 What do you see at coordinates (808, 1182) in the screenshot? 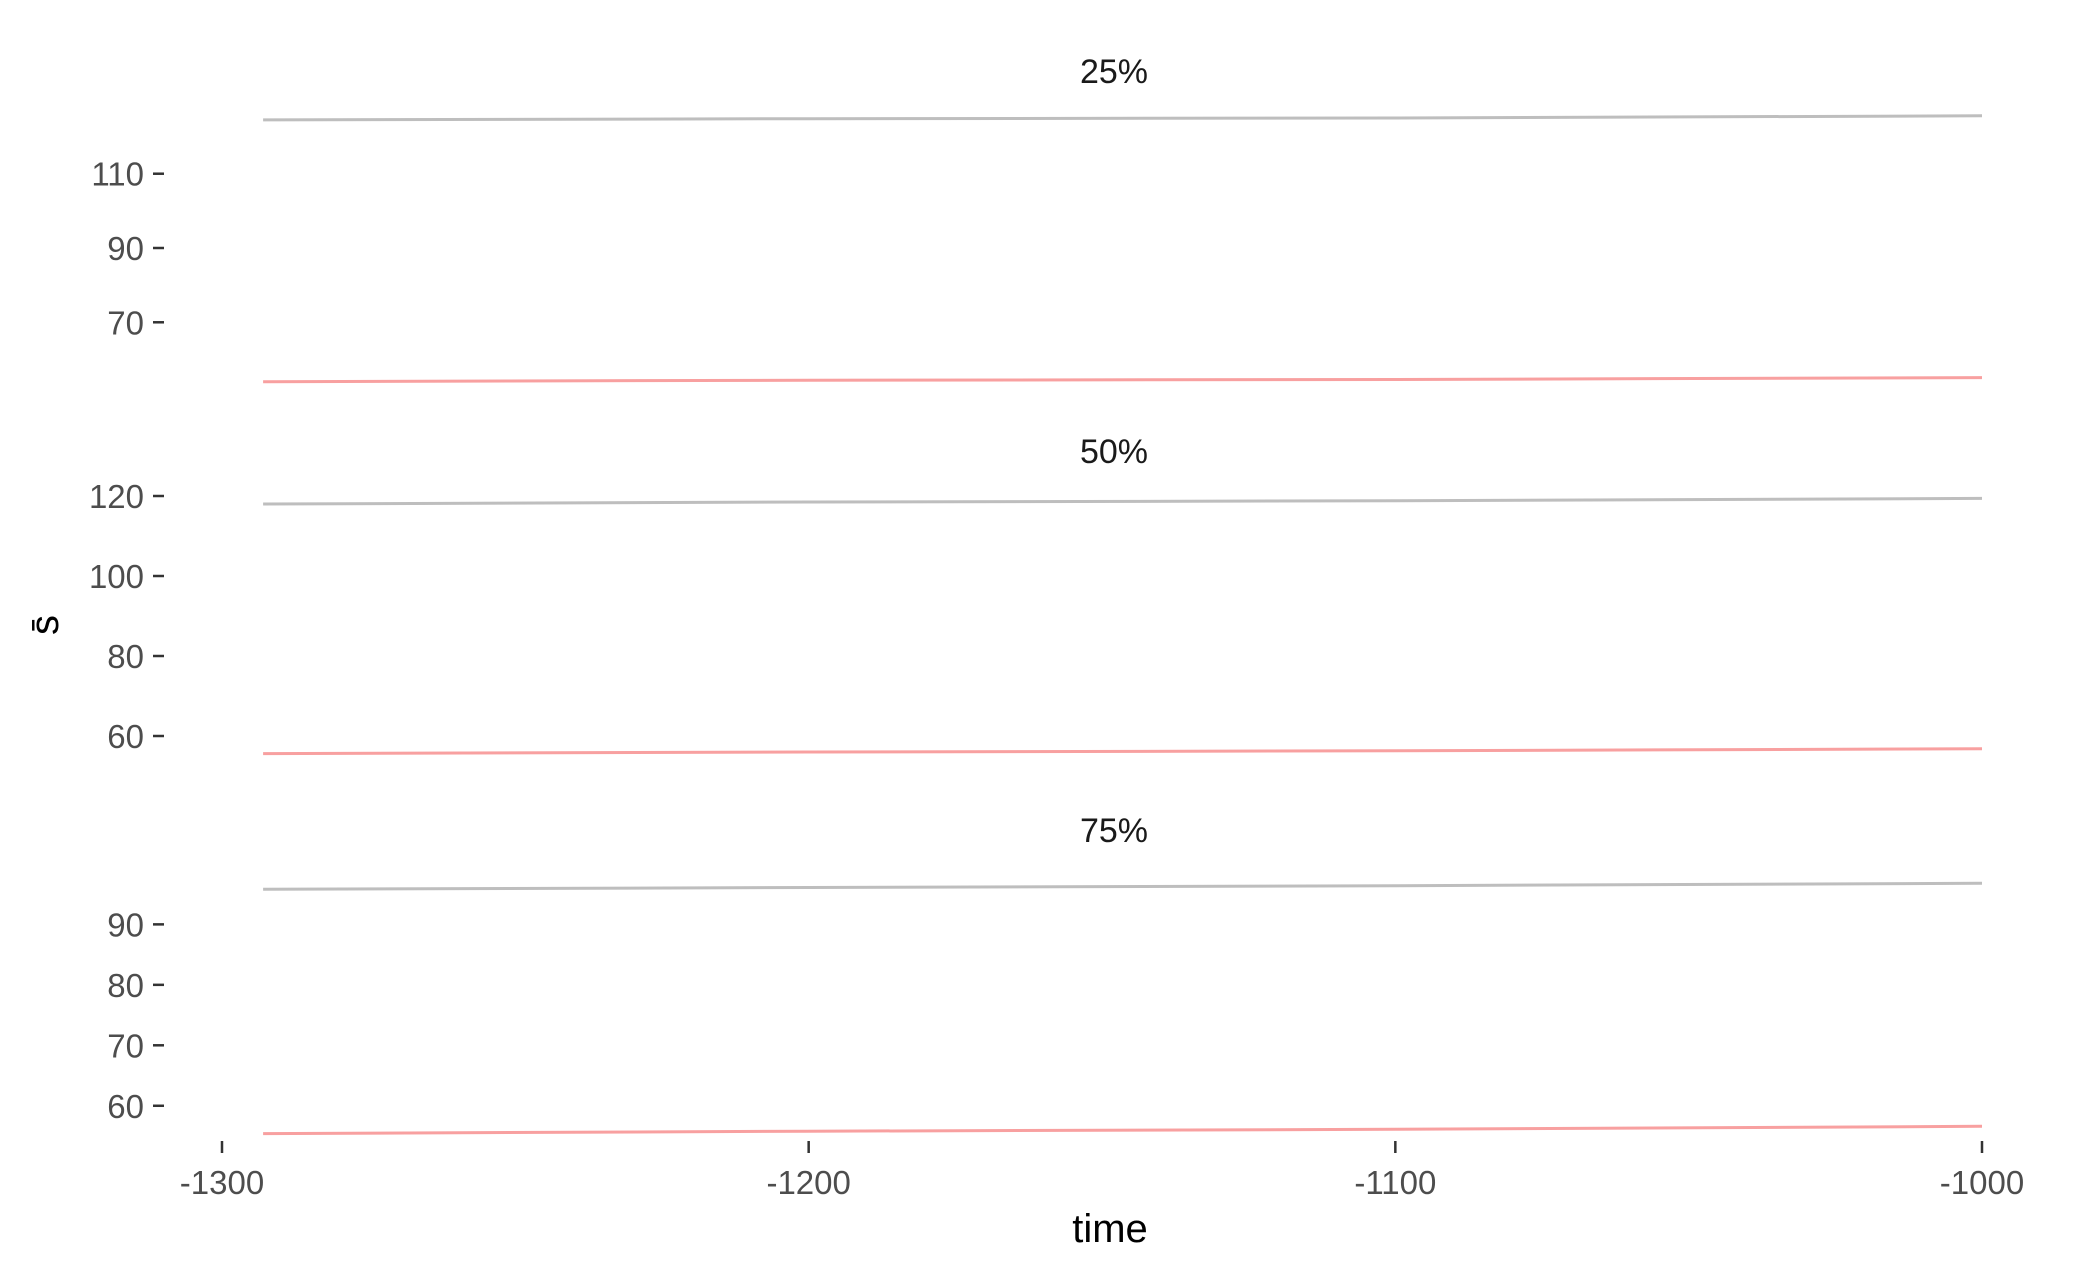
I see `x-tick-label: -1200` at bounding box center [808, 1182].